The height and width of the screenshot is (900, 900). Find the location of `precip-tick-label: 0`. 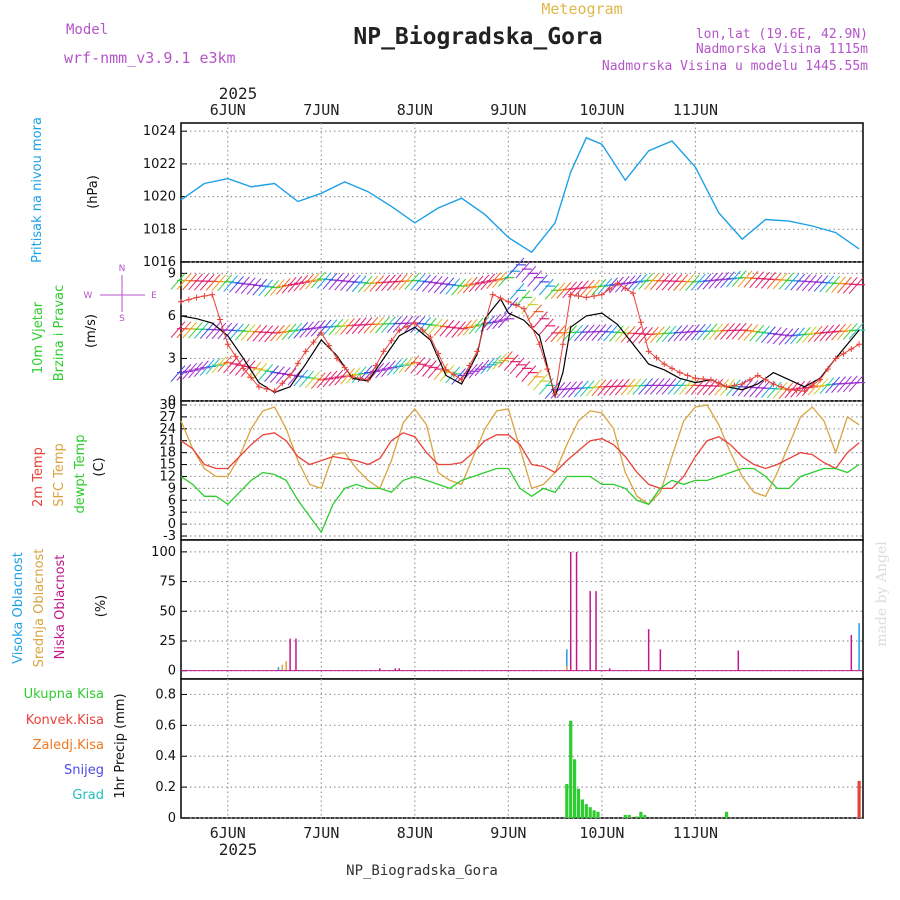

precip-tick-label: 0 is located at coordinates (172, 818).